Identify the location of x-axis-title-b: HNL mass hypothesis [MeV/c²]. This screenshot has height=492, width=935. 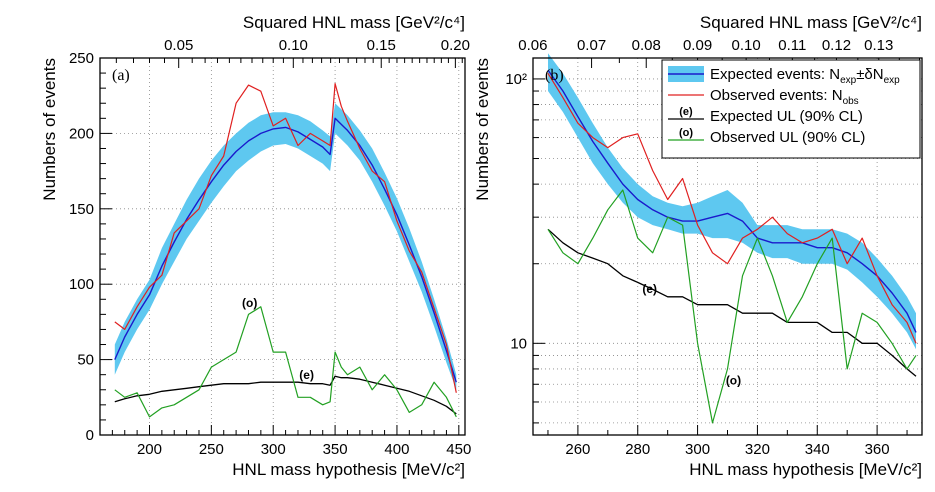
(805, 469).